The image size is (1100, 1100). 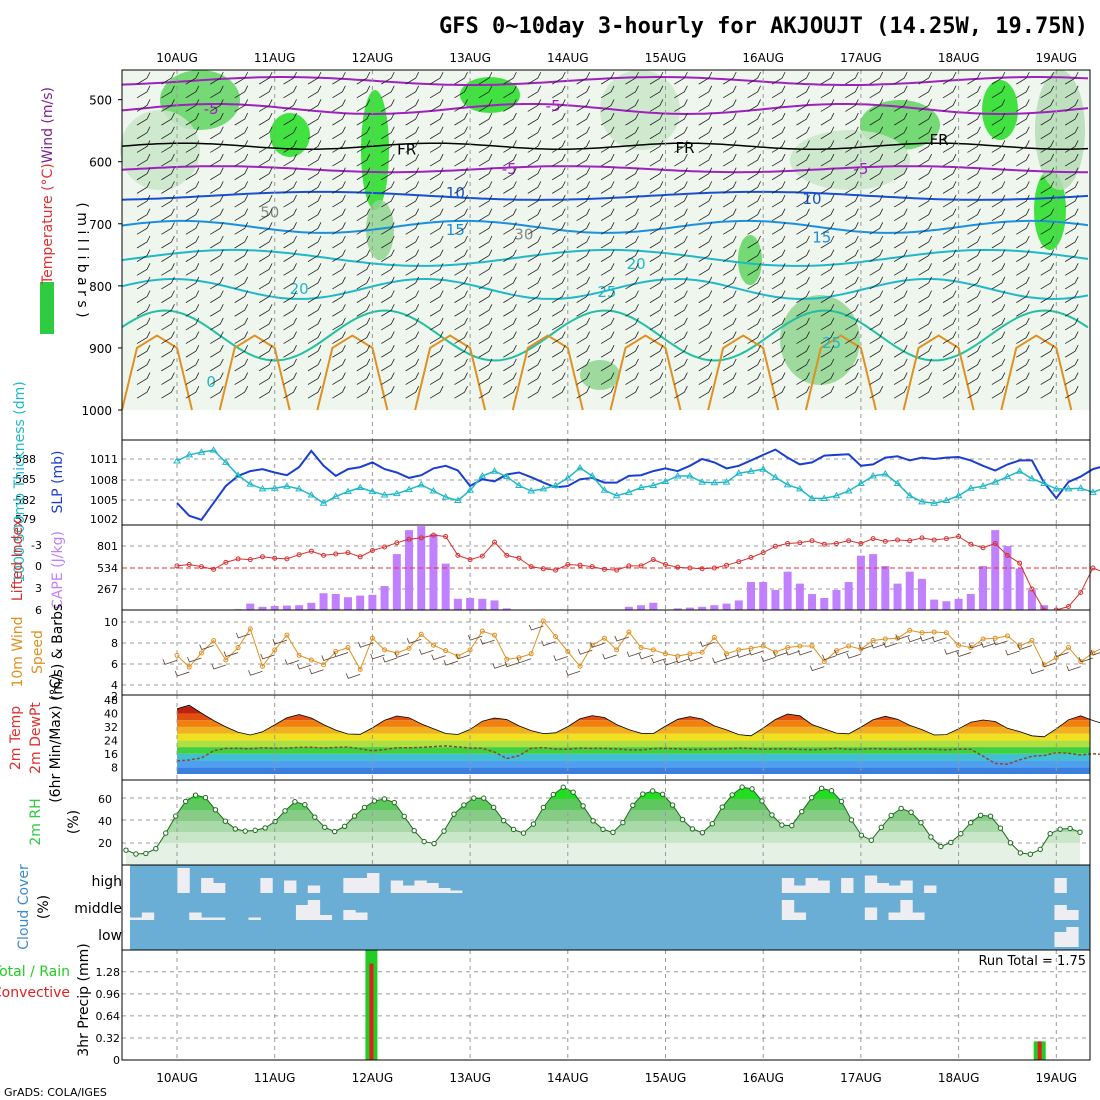 I want to click on ylabel-part: 3hr Precip (mm), so click(x=84, y=999).